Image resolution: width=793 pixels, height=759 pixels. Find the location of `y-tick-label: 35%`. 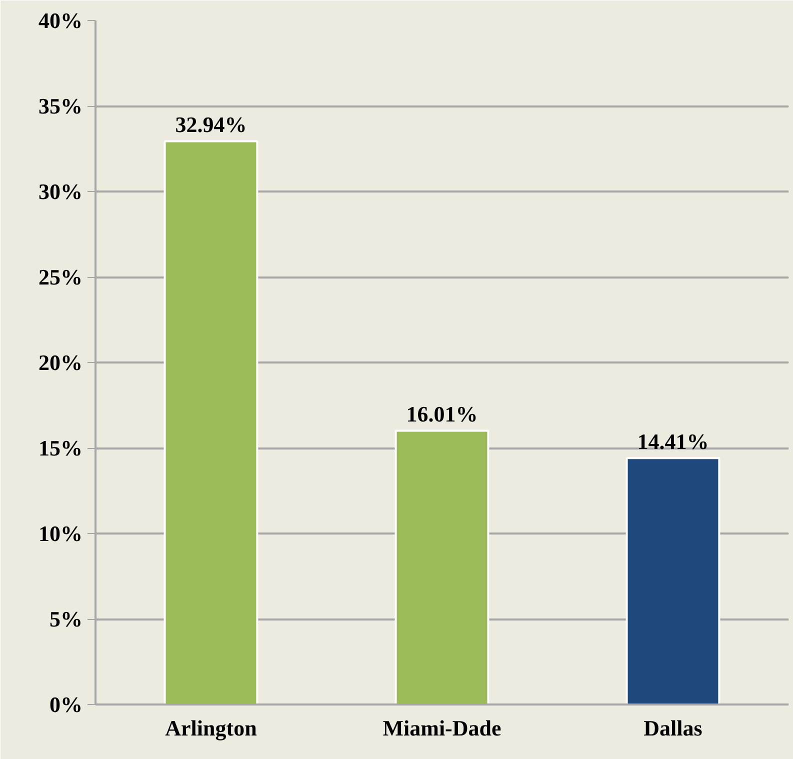

y-tick-label: 35% is located at coordinates (60, 106).